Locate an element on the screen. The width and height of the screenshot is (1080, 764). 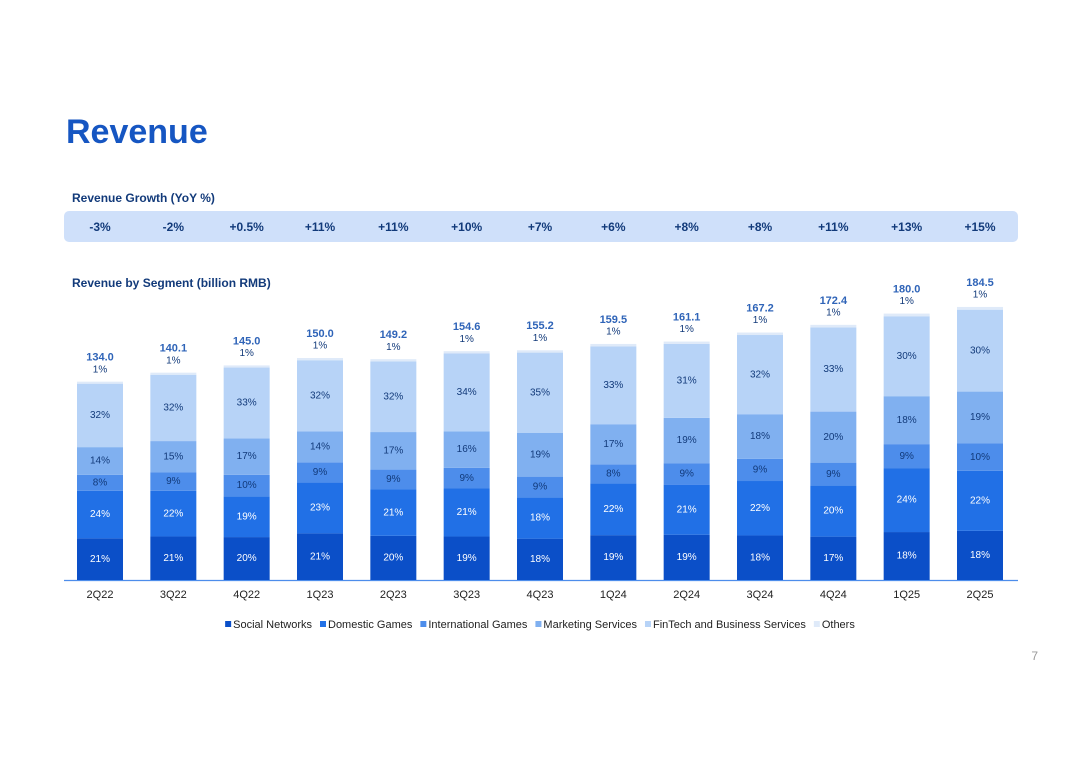
x-tick-label: 2Q23 is located at coordinates (393, 595).